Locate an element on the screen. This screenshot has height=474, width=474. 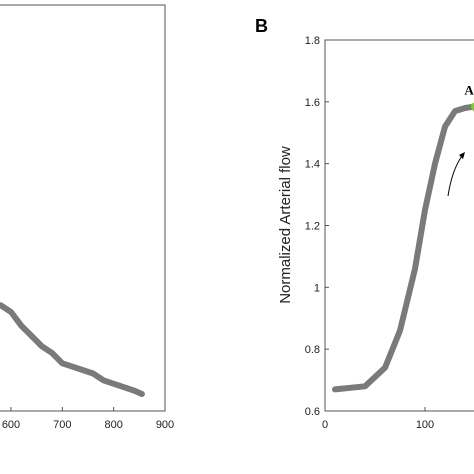
panel-b-y-tick-label: 1.6 is located at coordinates (312, 103).